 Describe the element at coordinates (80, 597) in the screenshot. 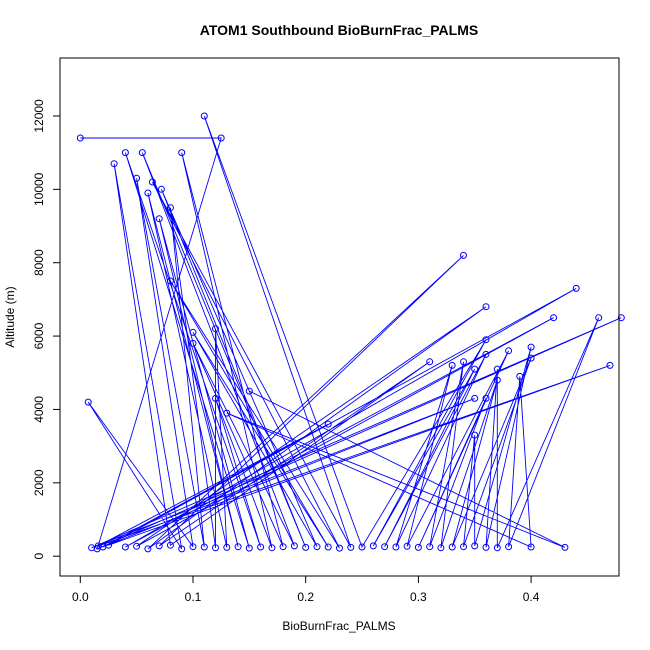

I see `x-tick-label: 0.0` at that location.